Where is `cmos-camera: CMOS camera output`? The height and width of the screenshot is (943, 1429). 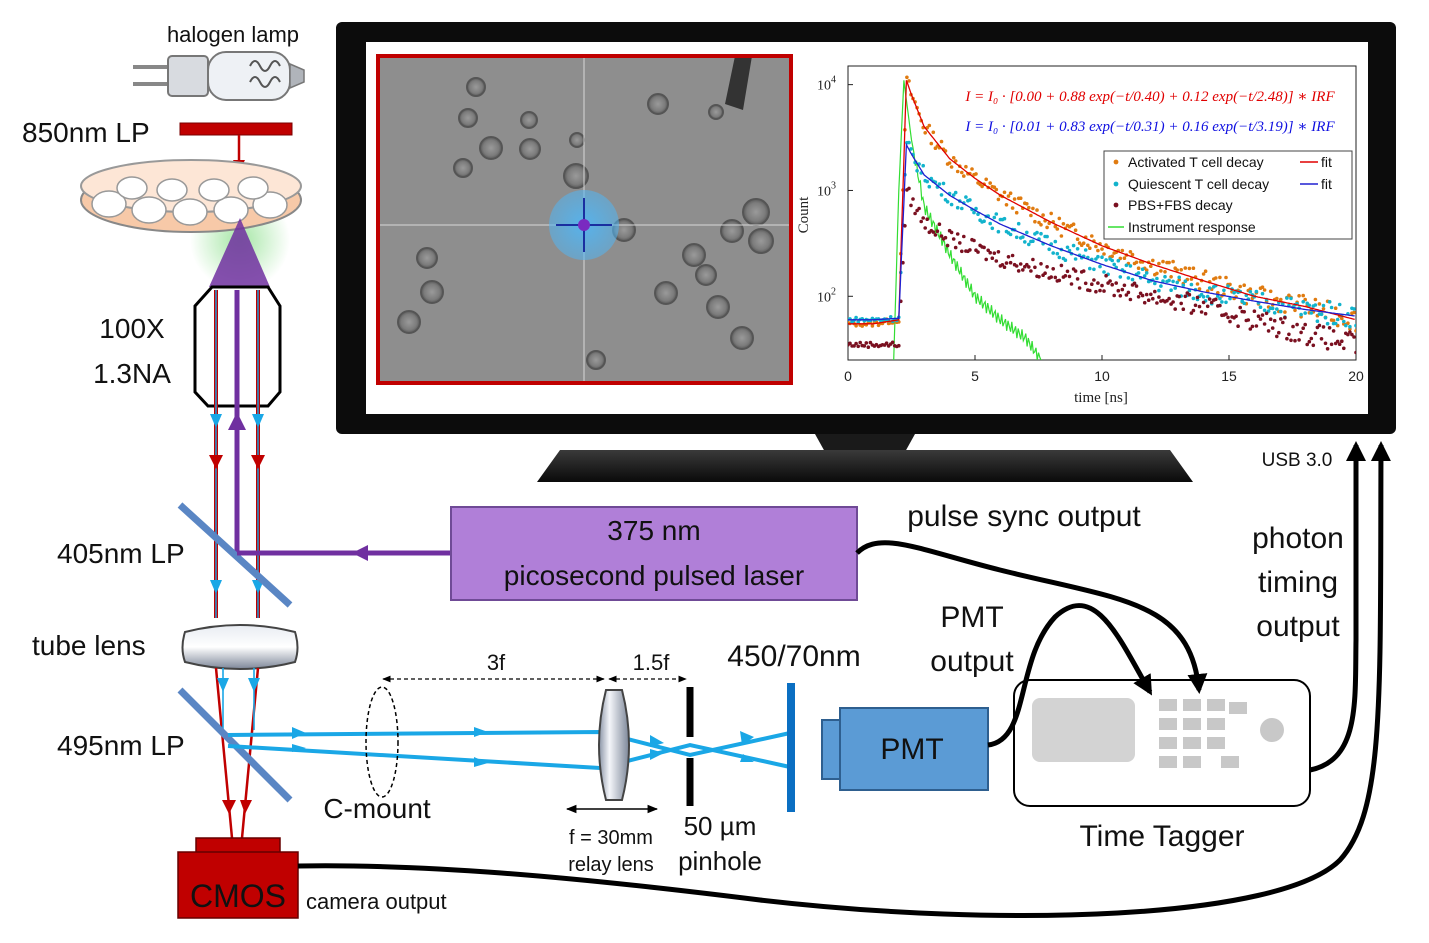
cmos-camera: CMOS camera output is located at coordinates (312, 878).